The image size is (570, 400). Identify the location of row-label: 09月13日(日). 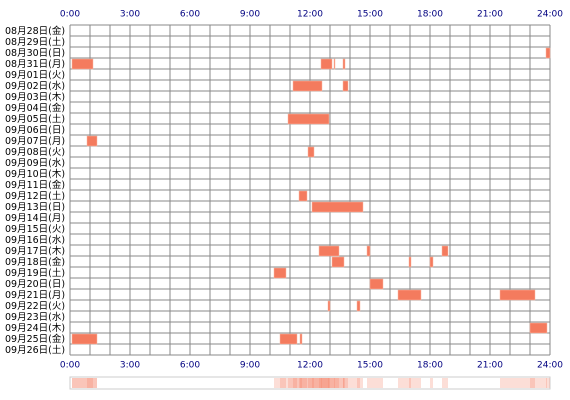
(35, 207).